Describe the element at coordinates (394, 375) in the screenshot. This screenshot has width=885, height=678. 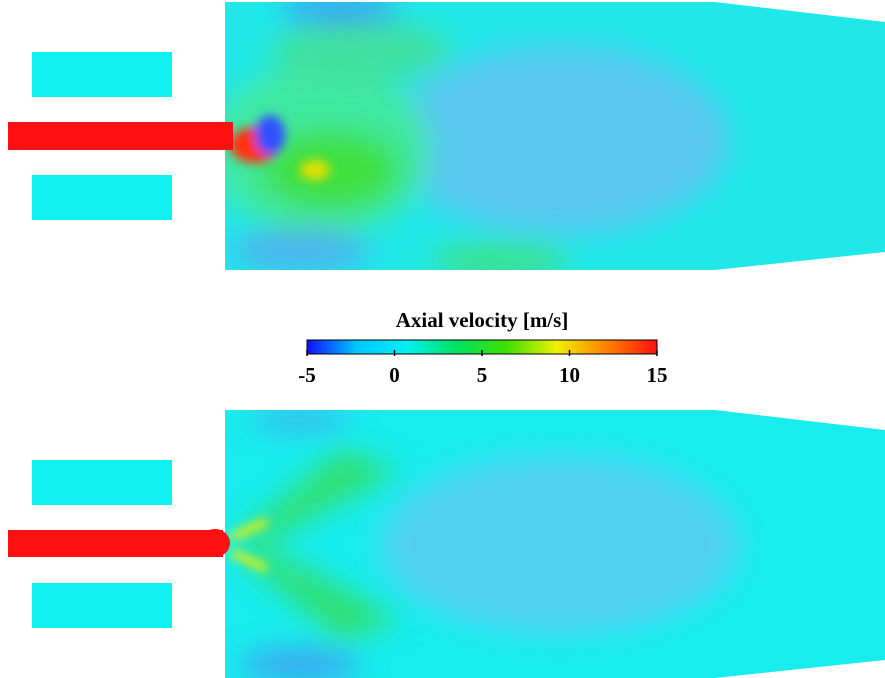
I see `tick-label: 0` at that location.